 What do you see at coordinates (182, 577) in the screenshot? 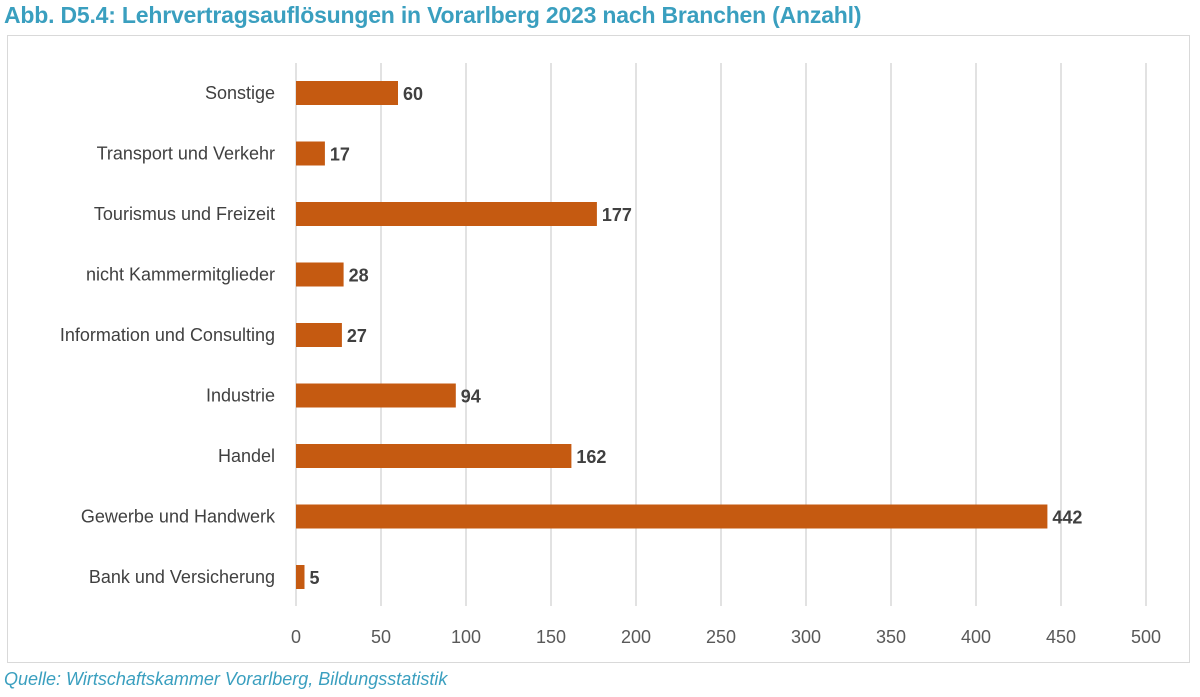
I see `category-label: Bank und Versicherung` at bounding box center [182, 577].